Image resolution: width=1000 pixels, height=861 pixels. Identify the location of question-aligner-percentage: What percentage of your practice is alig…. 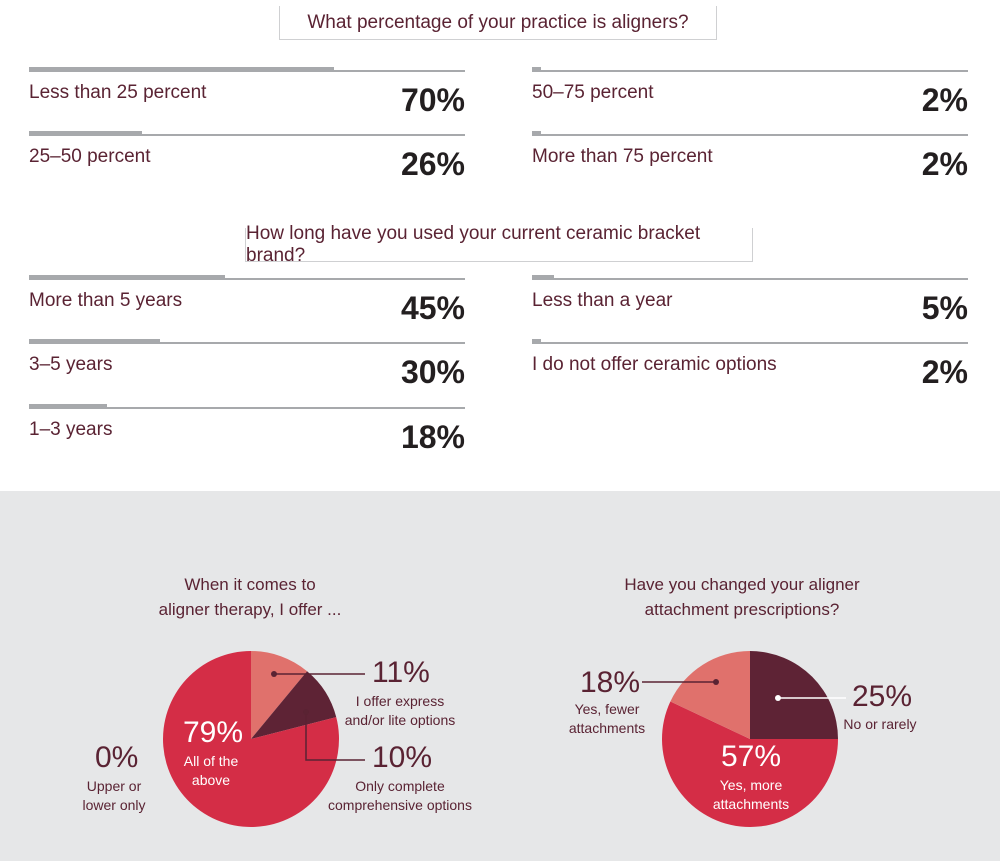
(498, 23).